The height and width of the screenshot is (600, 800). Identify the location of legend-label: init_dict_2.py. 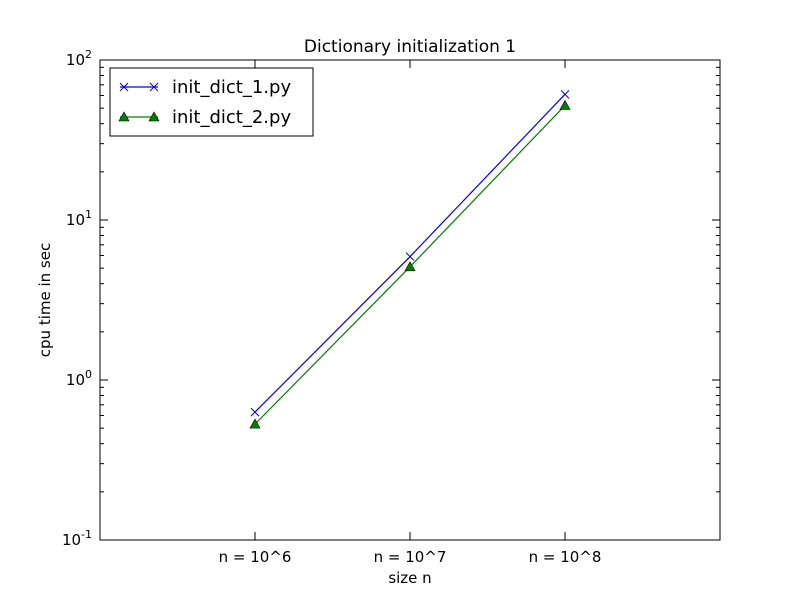
(231, 117).